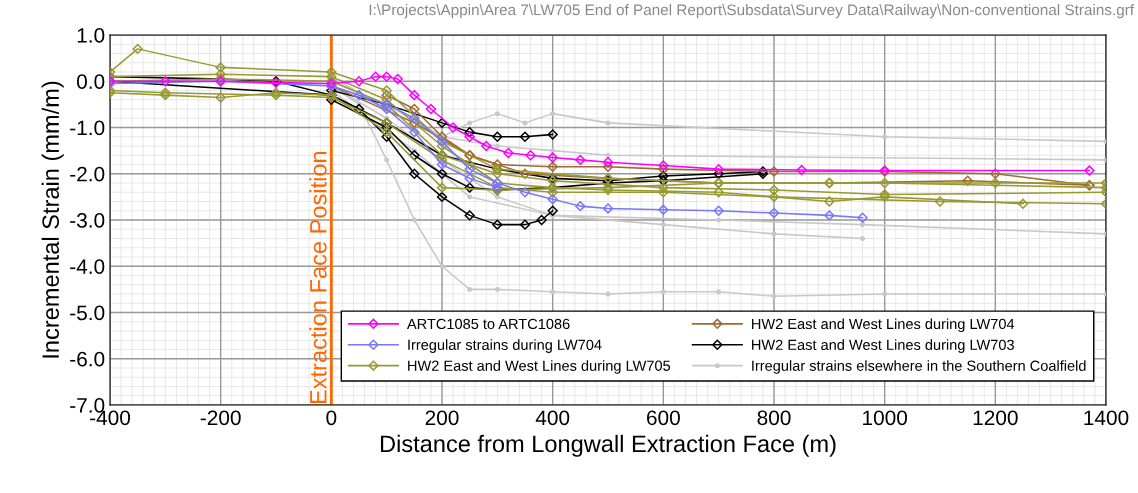 This screenshot has width=1138, height=493. Describe the element at coordinates (552, 418) in the screenshot. I see `x-tick-label: 400` at that location.